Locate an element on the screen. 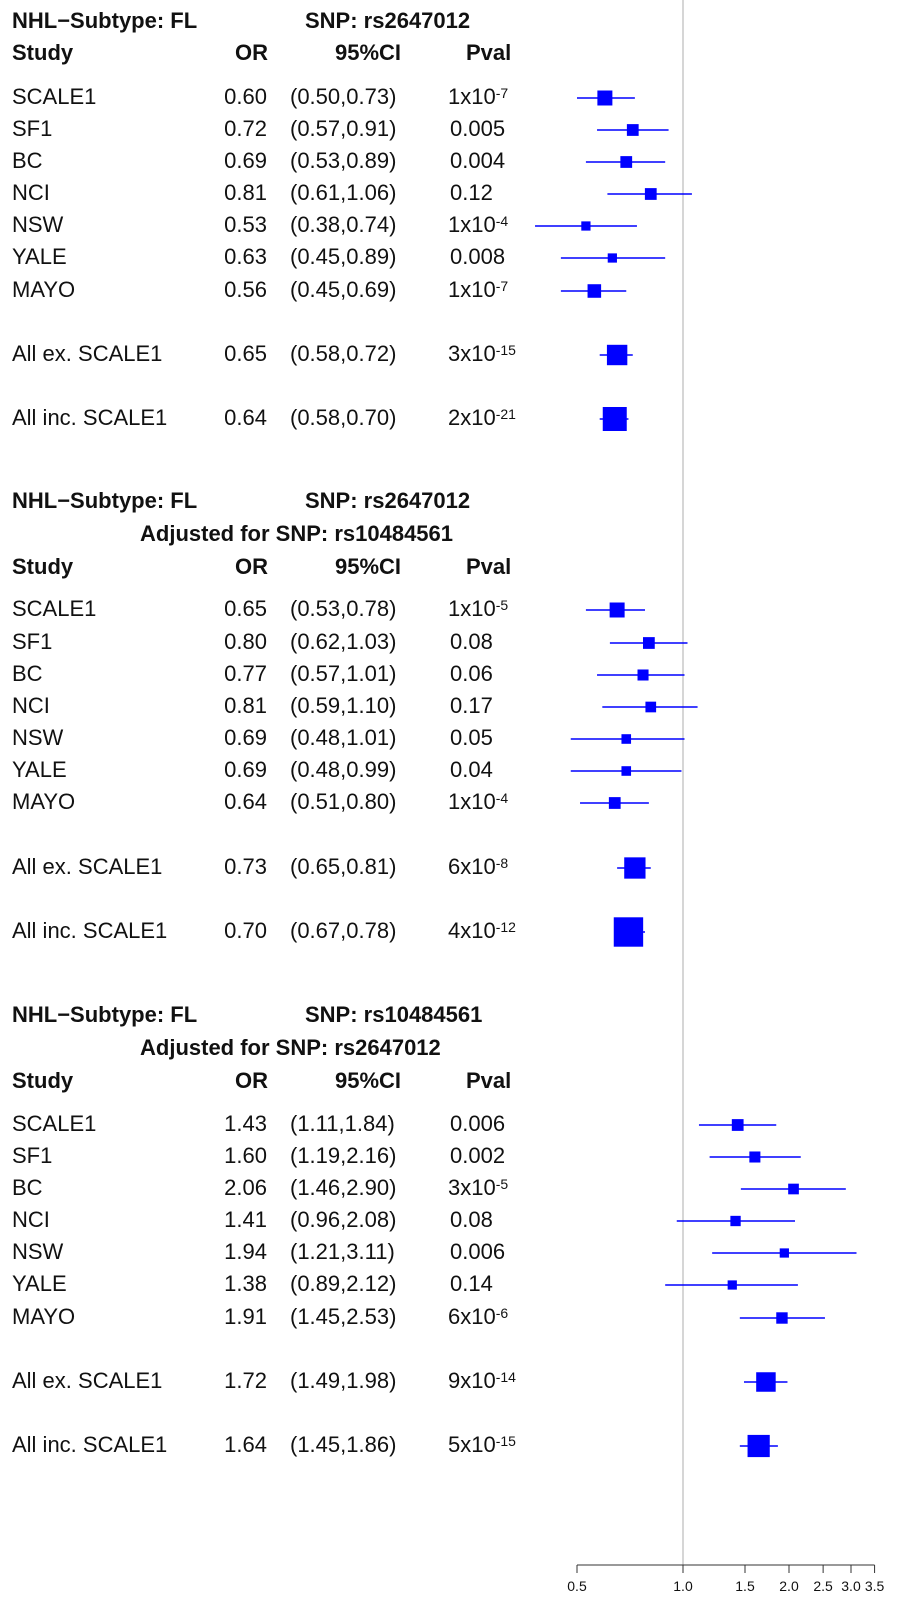 This screenshot has height=1598, width=902. row-pval: 4x10-12 is located at coordinates (482, 931).